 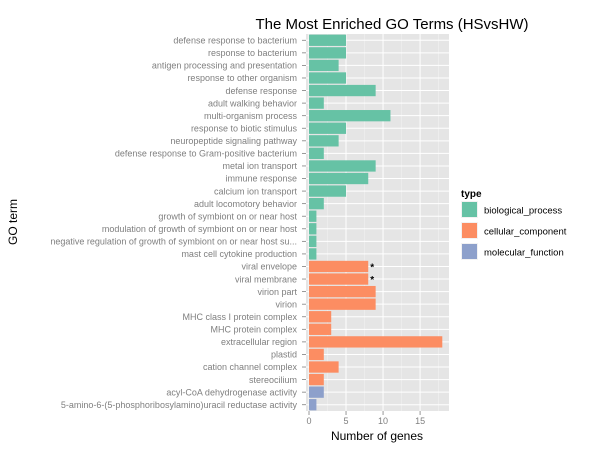 What do you see at coordinates (523, 211) in the screenshot?
I see `legend-label: biological_process` at bounding box center [523, 211].